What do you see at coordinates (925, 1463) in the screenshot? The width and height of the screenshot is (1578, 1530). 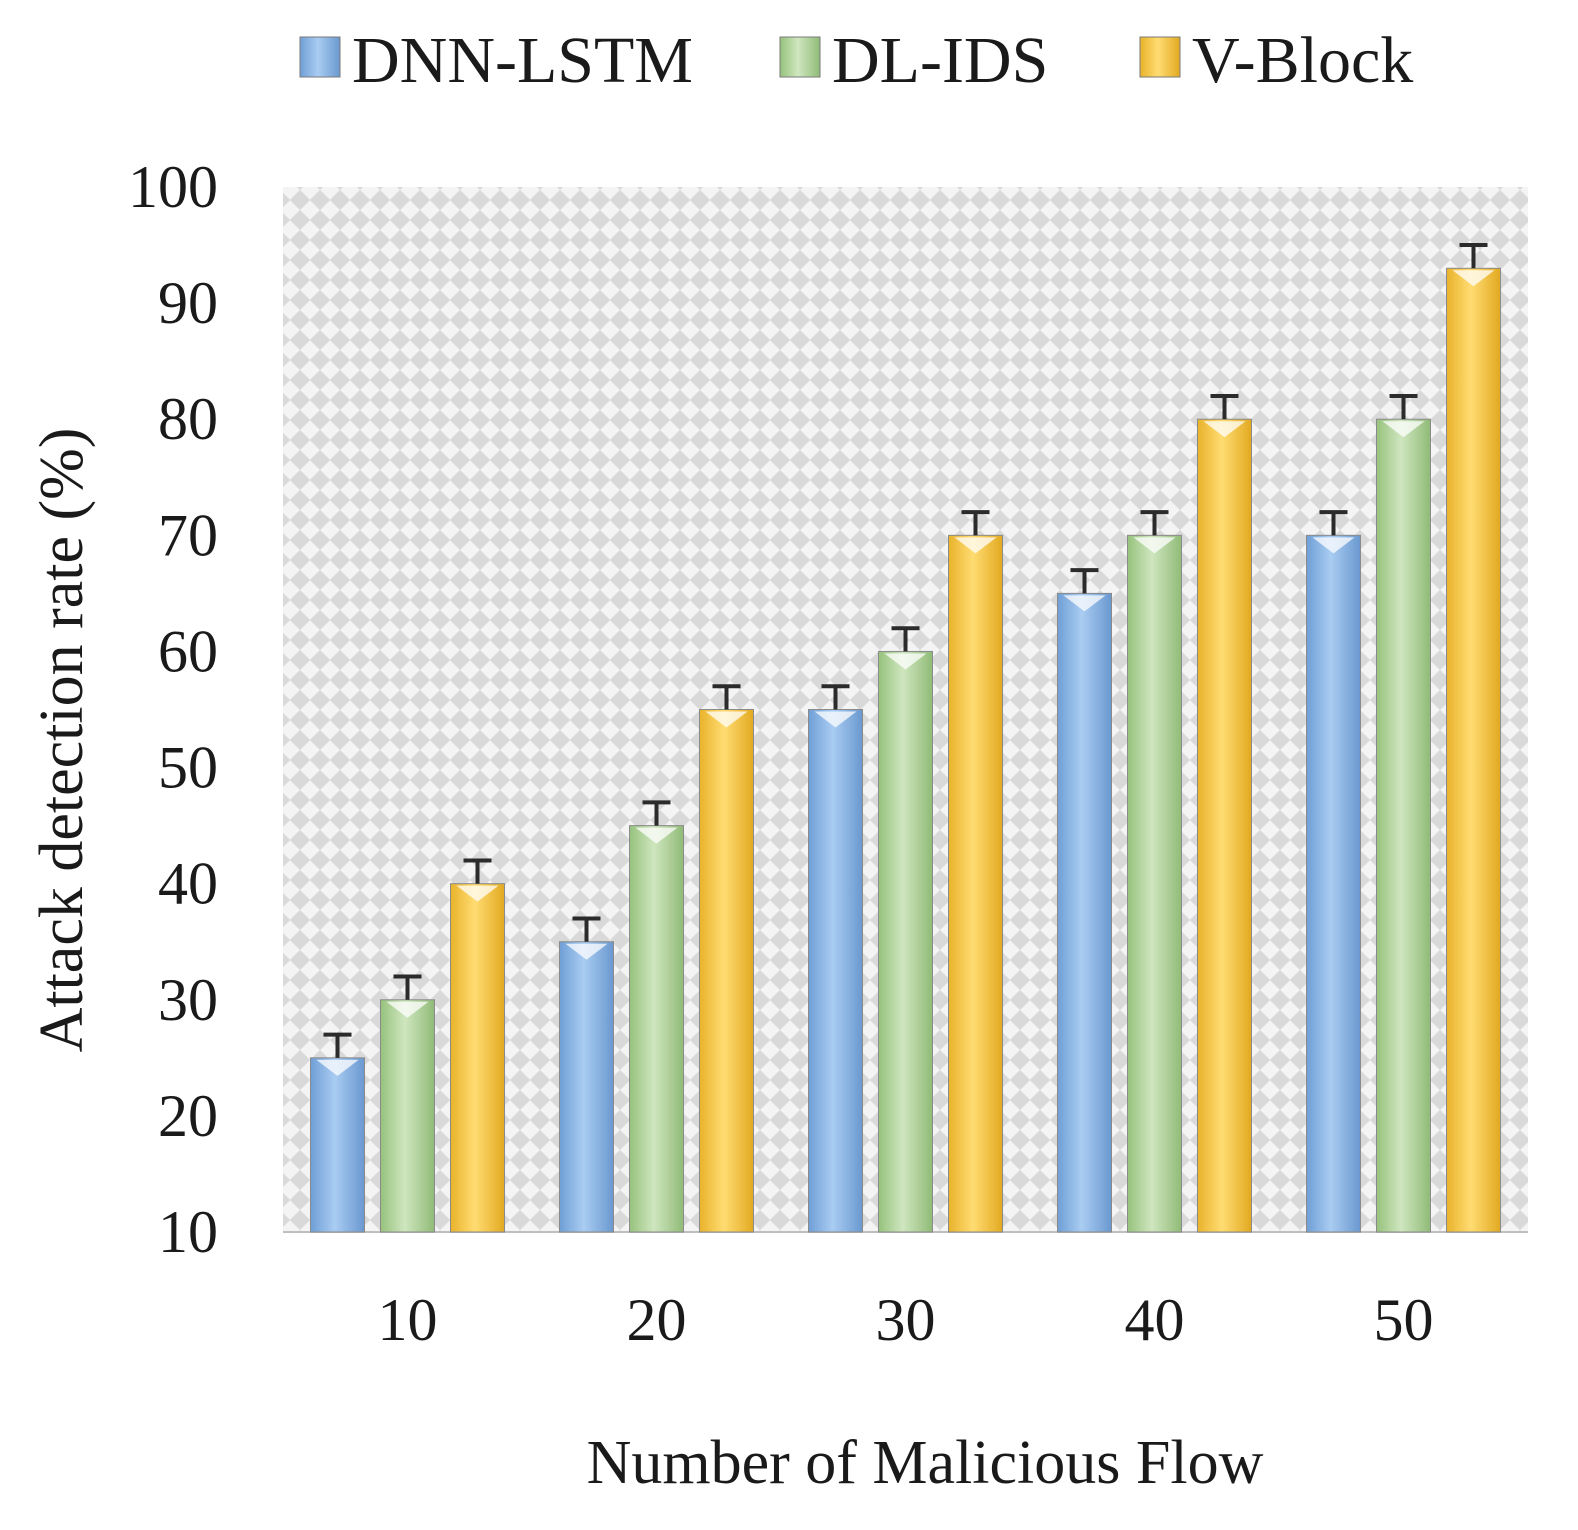 I see `x-axis-title: Number of Malicious Flow` at bounding box center [925, 1463].